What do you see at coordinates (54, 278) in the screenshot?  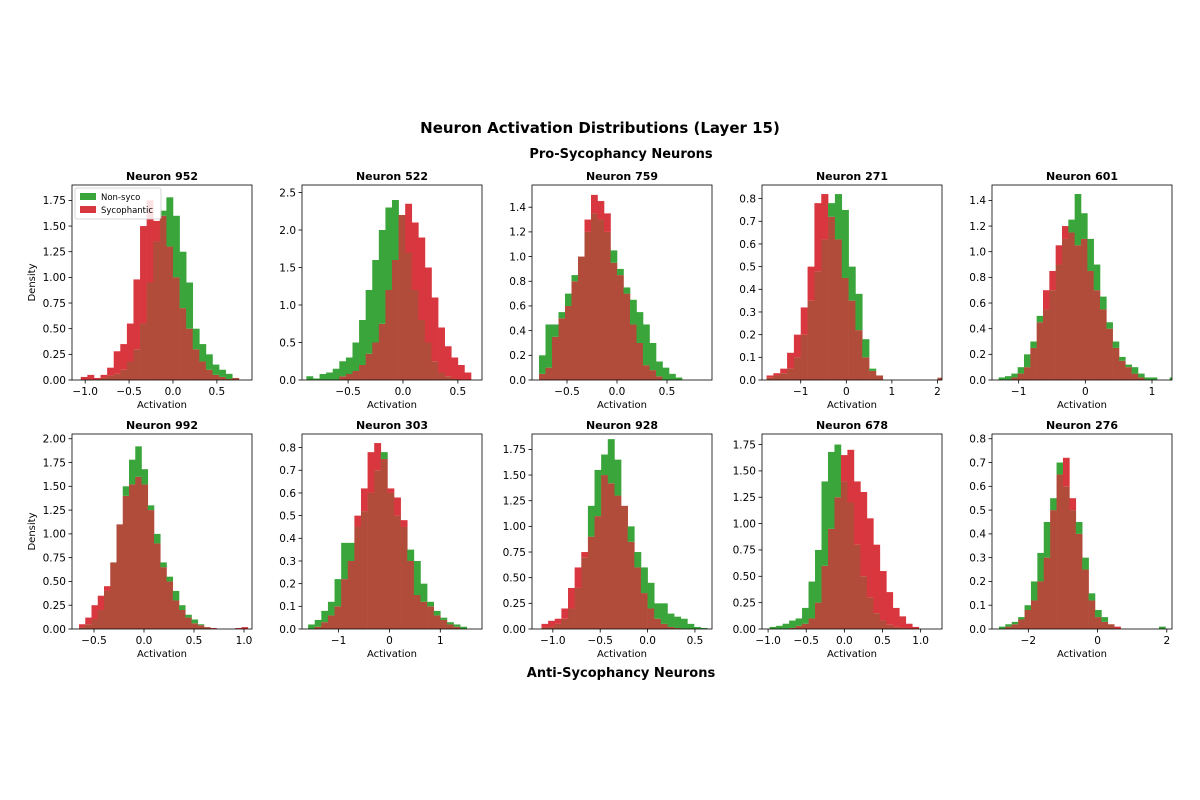 I see `y-tick-label: 1.00` at bounding box center [54, 278].